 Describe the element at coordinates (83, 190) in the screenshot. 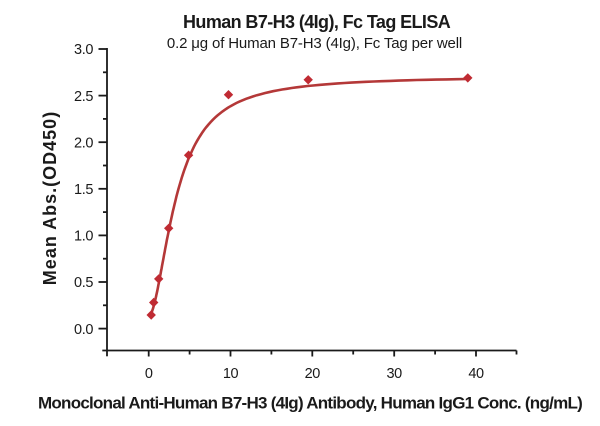

I see `svg-text: 1.5` at that location.